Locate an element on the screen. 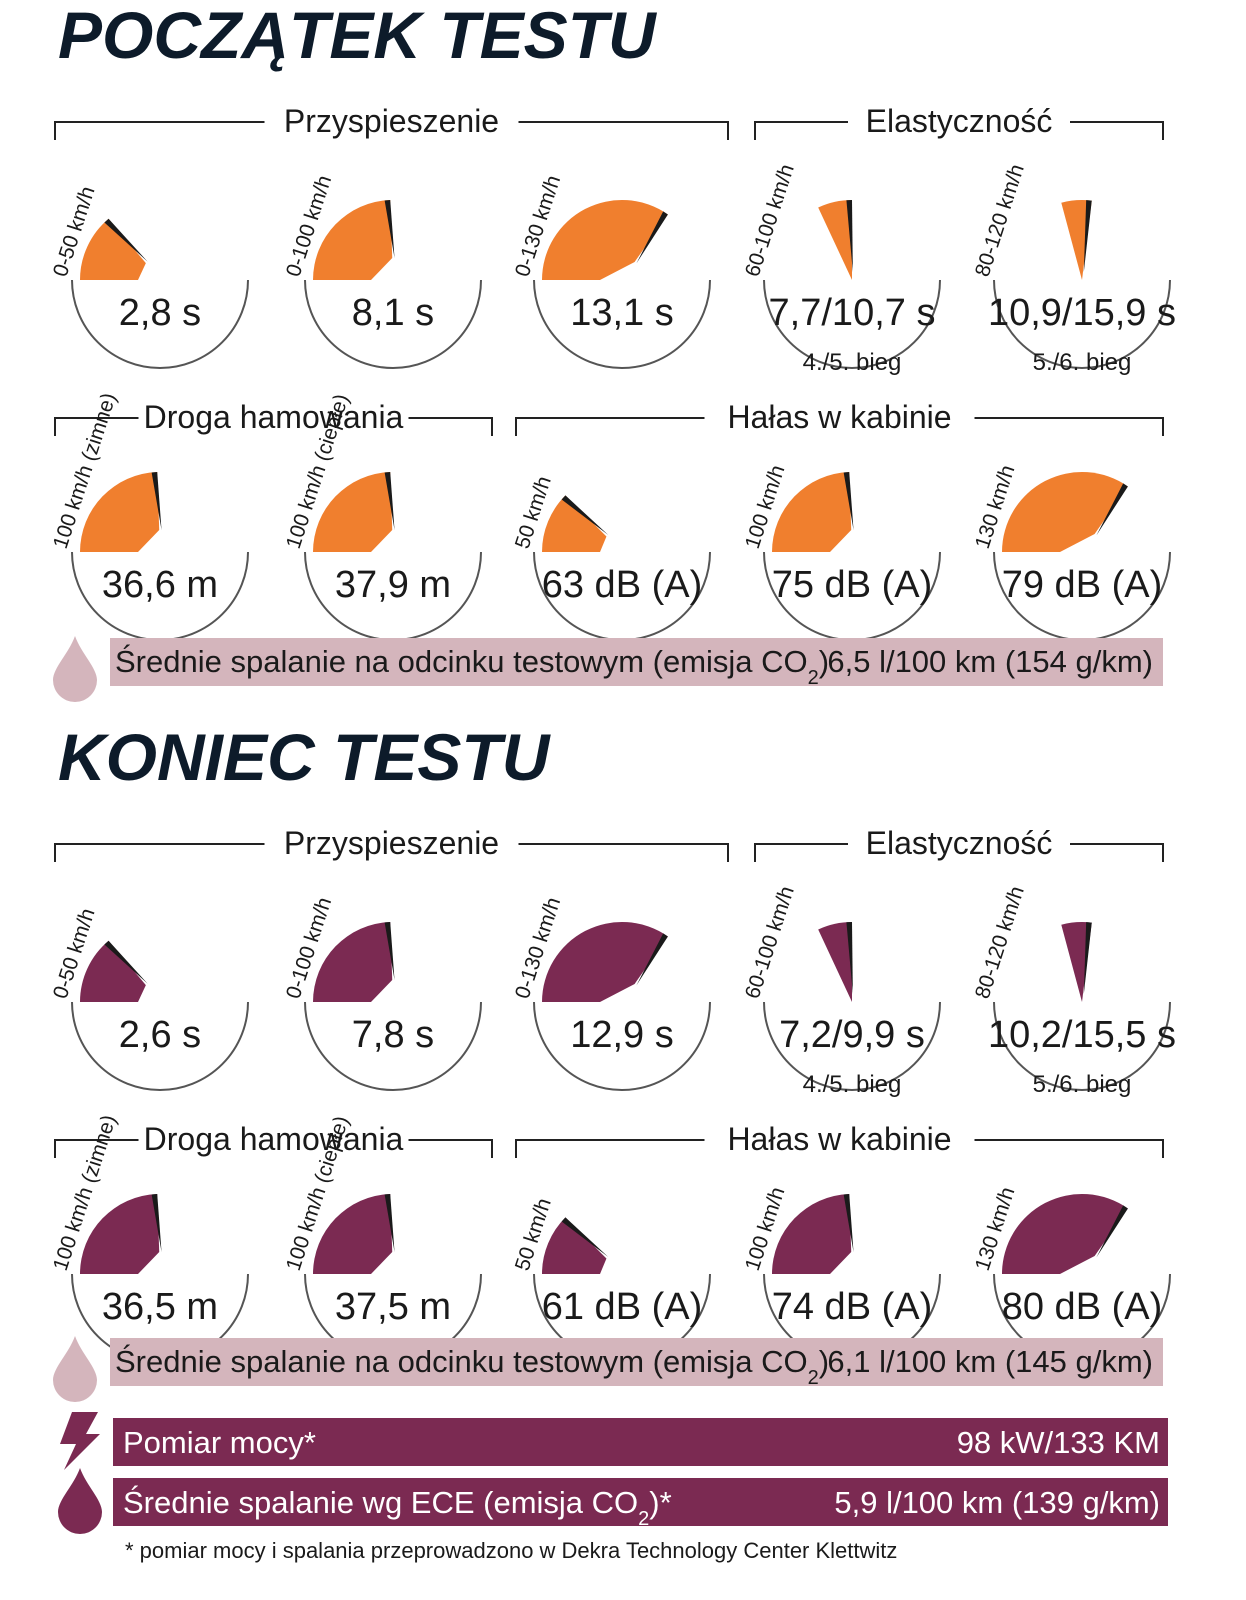  section-title: POCZĄTEK TESTU is located at coordinates (358, 36).